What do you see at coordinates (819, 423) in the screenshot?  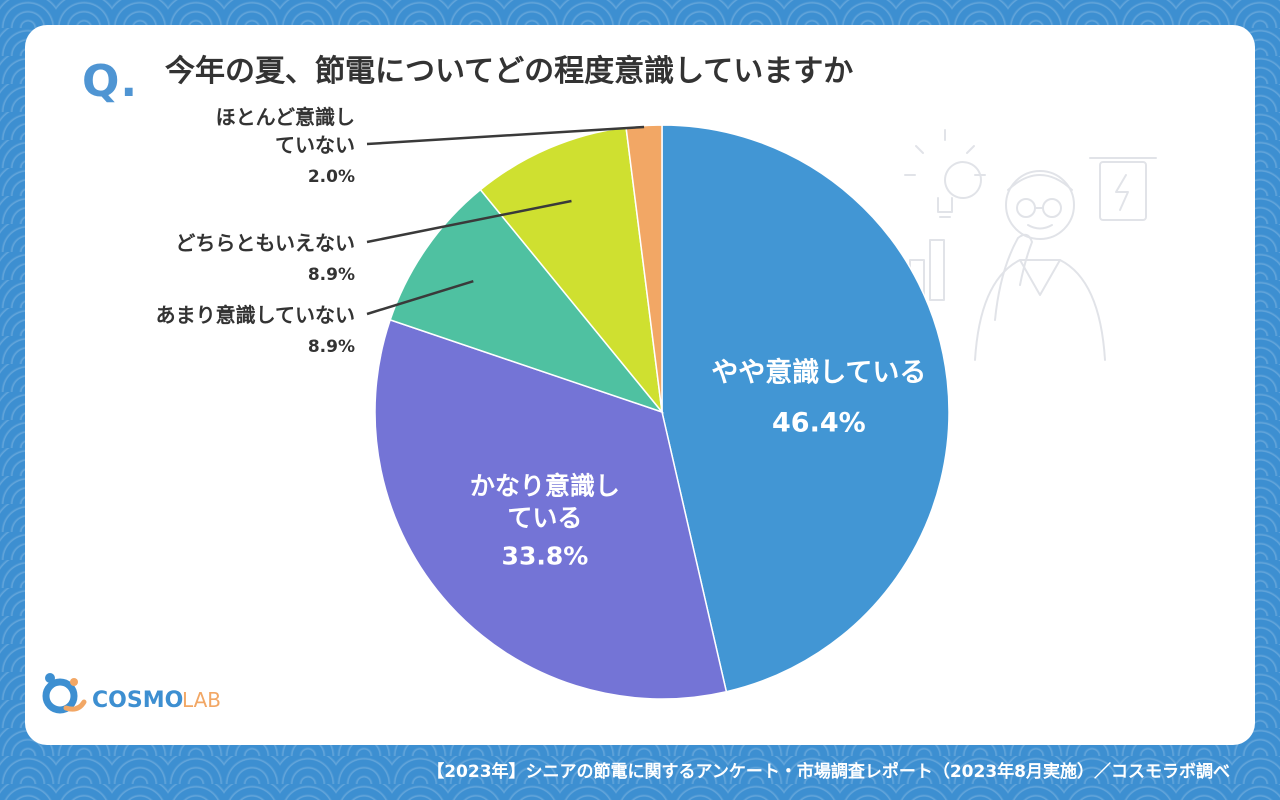 I see `slice-value-label: 46.4%` at bounding box center [819, 423].